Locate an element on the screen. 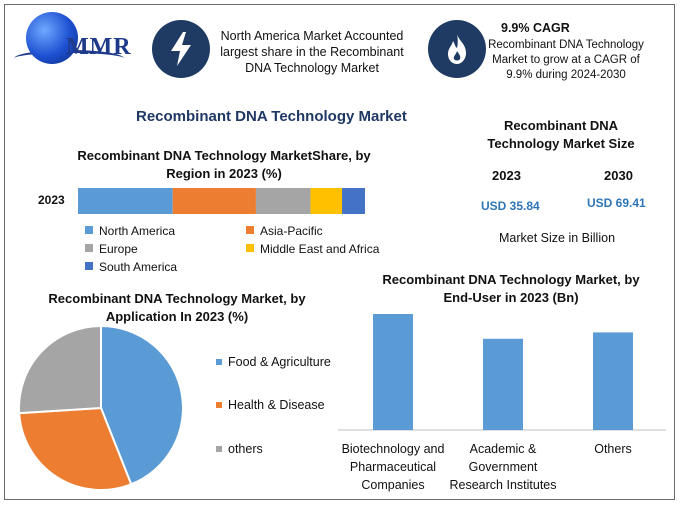  pie-slice-others is located at coordinates (60, 369).